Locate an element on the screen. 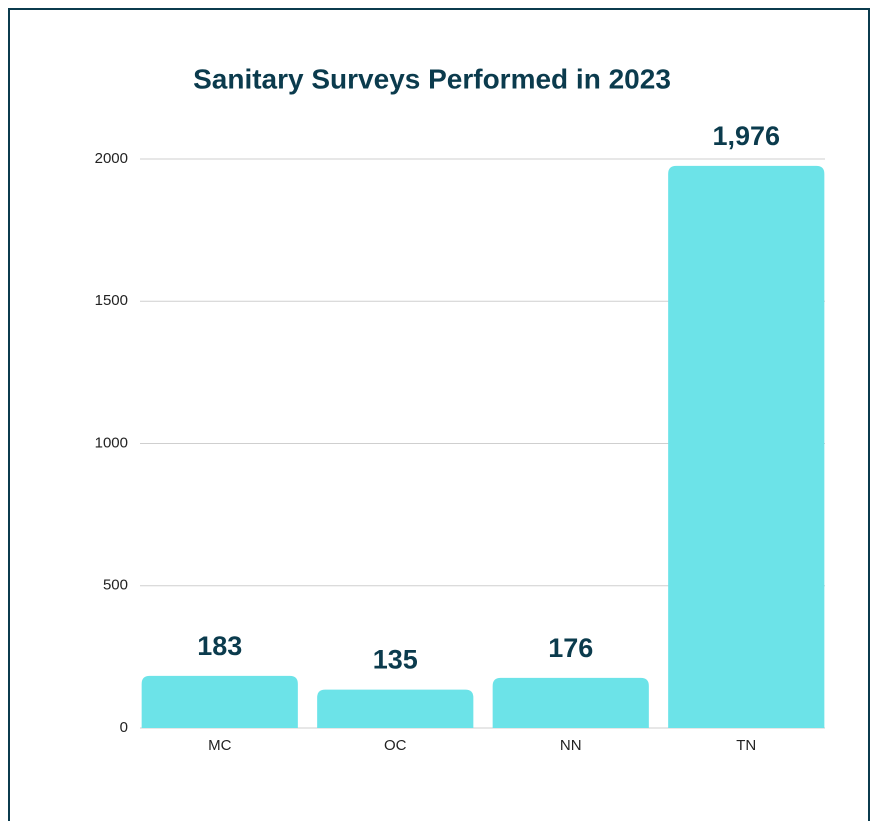  value-label: 183 is located at coordinates (219, 646).